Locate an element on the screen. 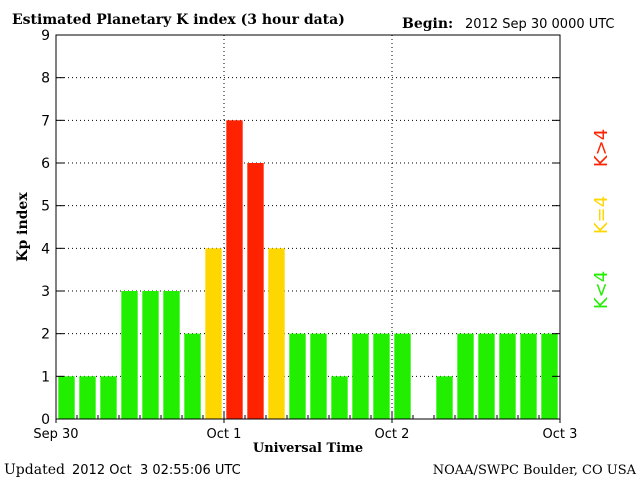 Image resolution: width=640 pixels, height=480 pixels. x-tick-label: Oct 2 is located at coordinates (392, 434).